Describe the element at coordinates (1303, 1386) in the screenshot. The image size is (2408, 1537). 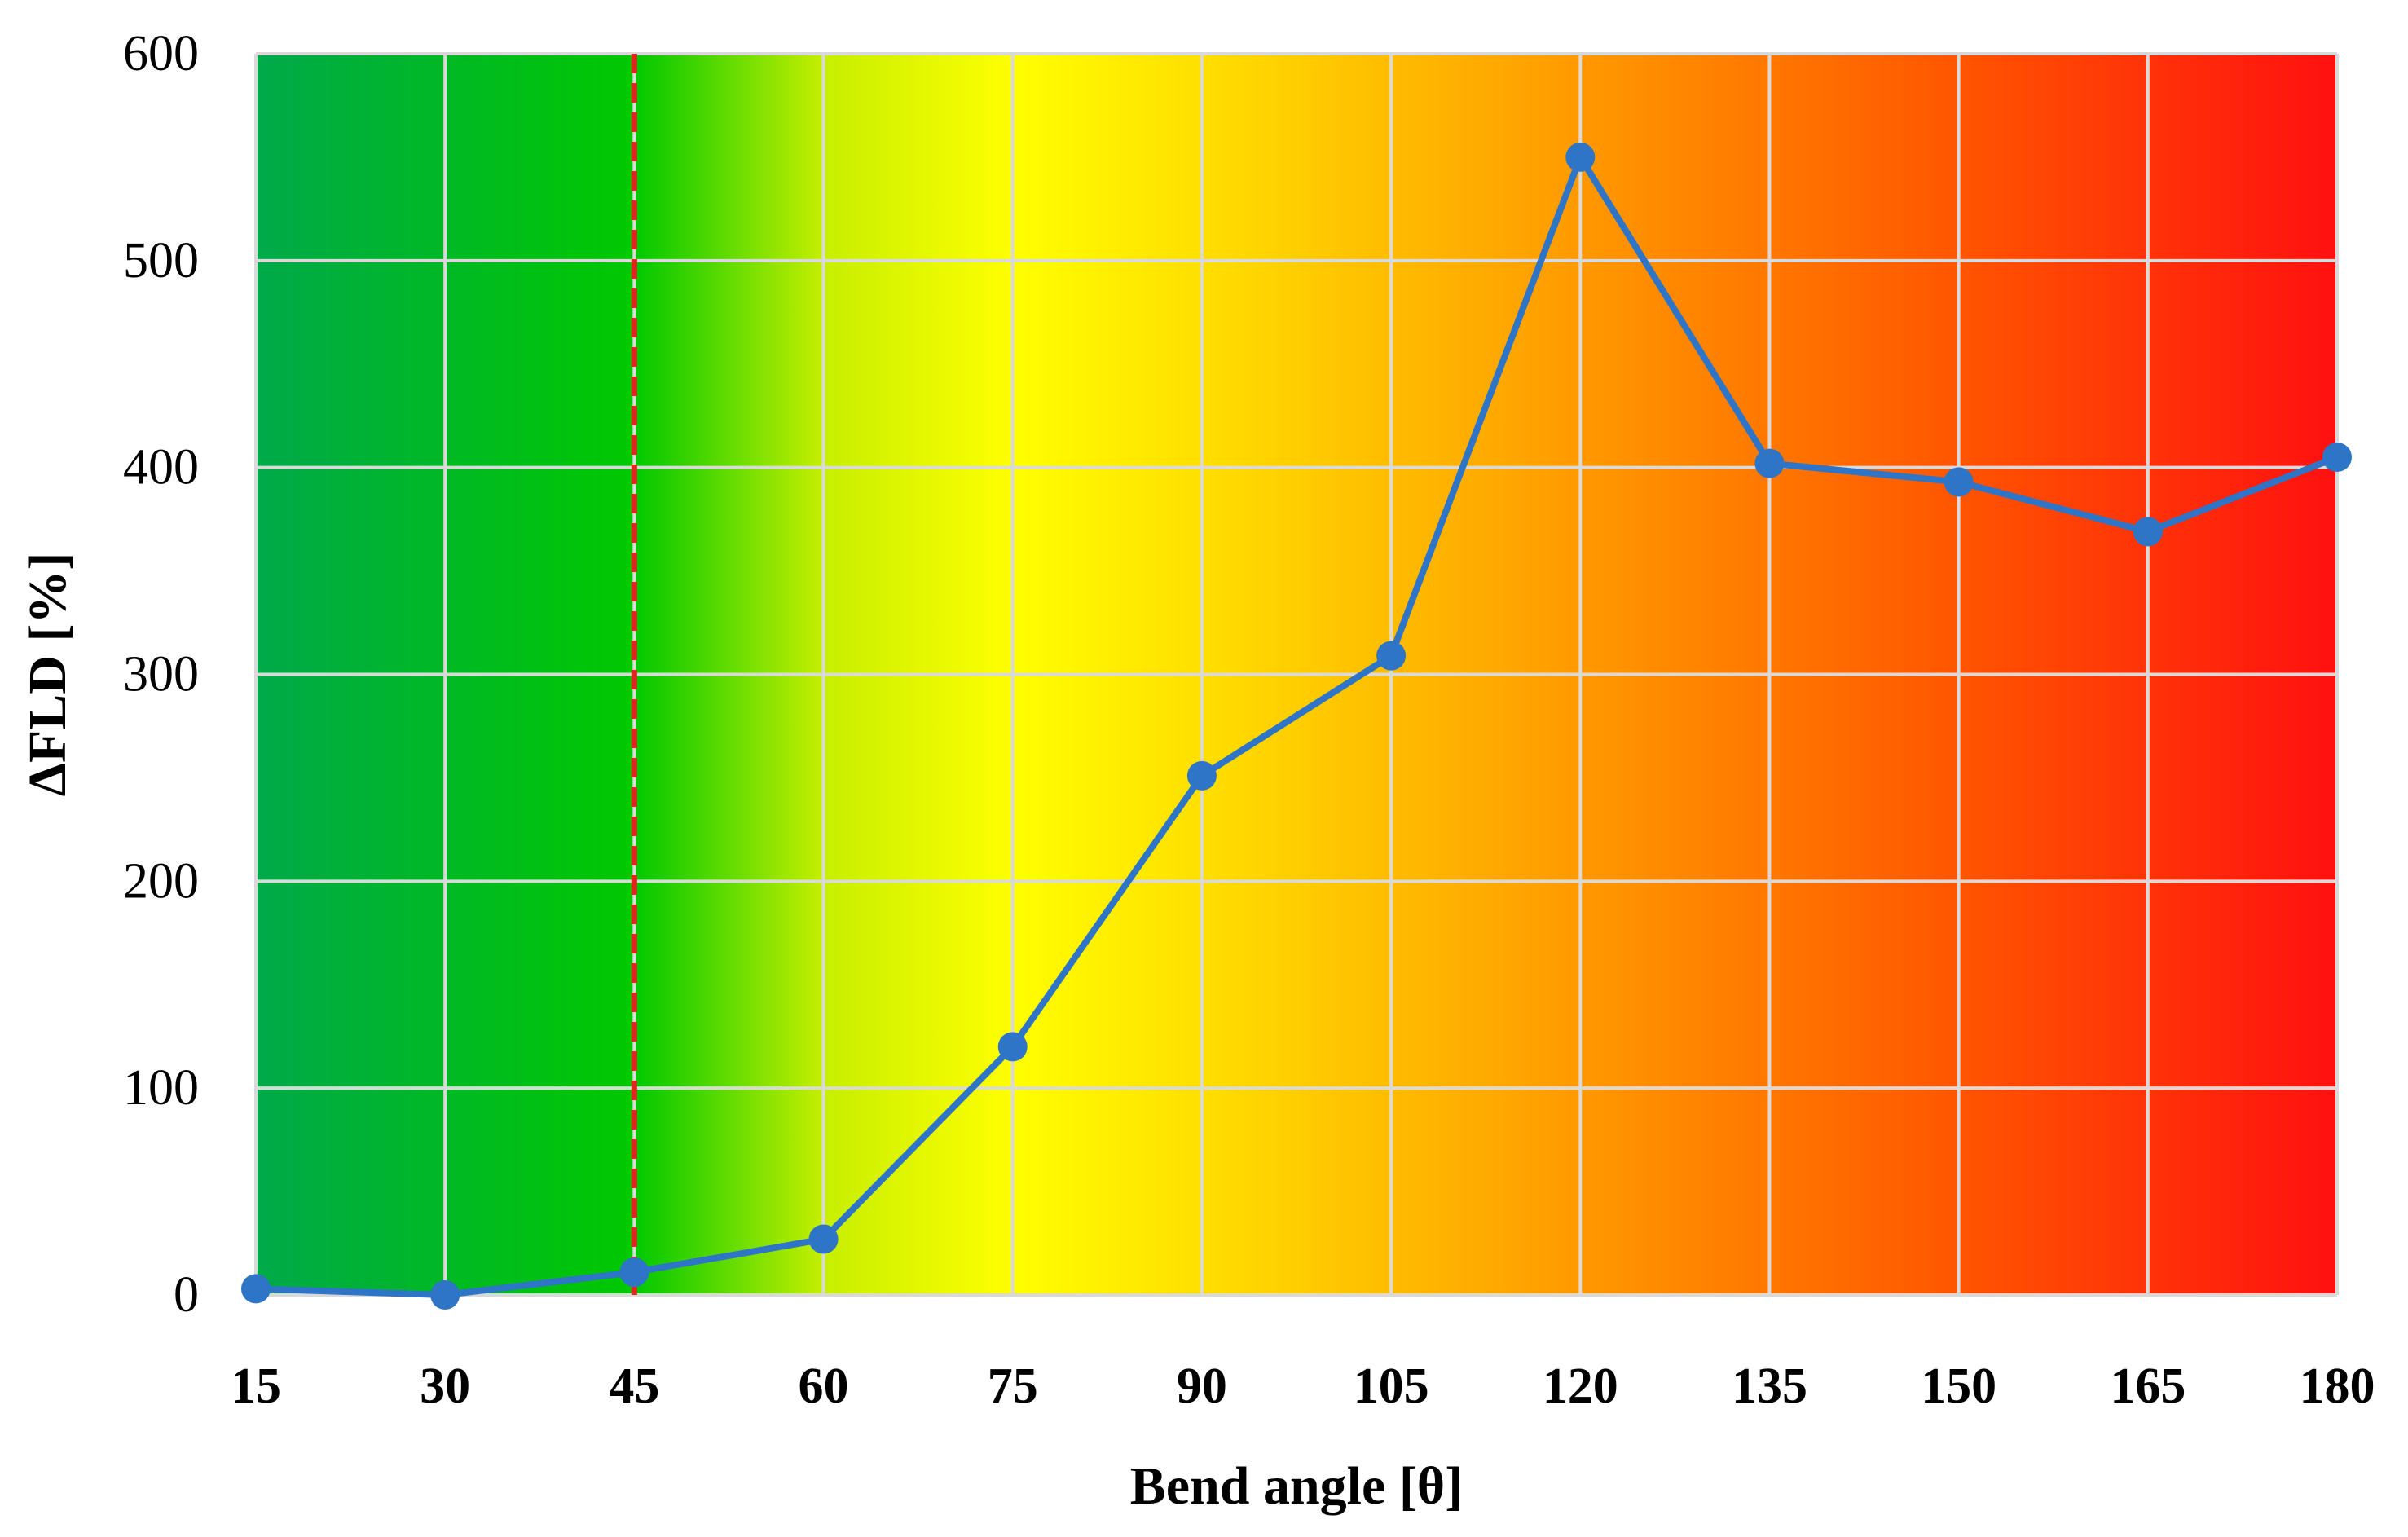
I see `x-axis-ticks: 15 30 45 60 75 90 105 120 135 150 165 180` at that location.